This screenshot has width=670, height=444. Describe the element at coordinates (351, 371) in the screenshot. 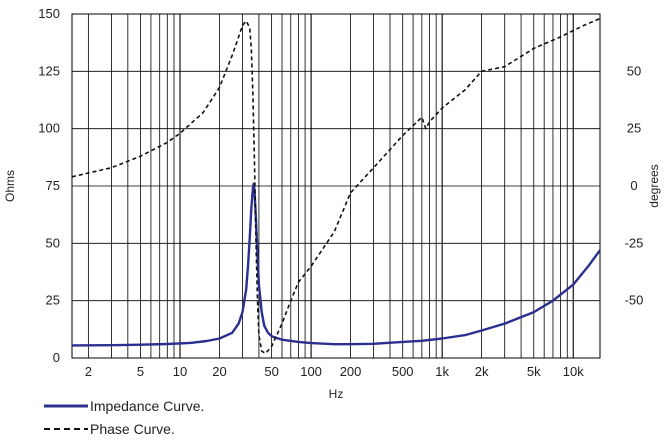

I see `x-tick-label: 200` at that location.